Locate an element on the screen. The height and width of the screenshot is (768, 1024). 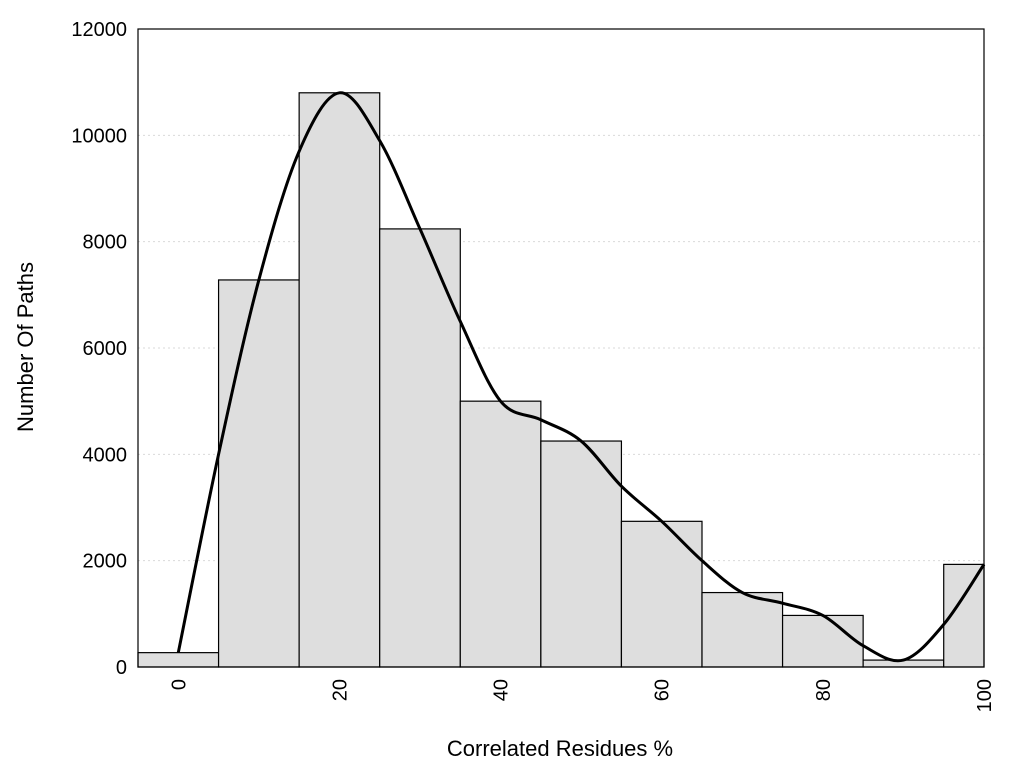
x-tick-label: 40 is located at coordinates (502, 690).